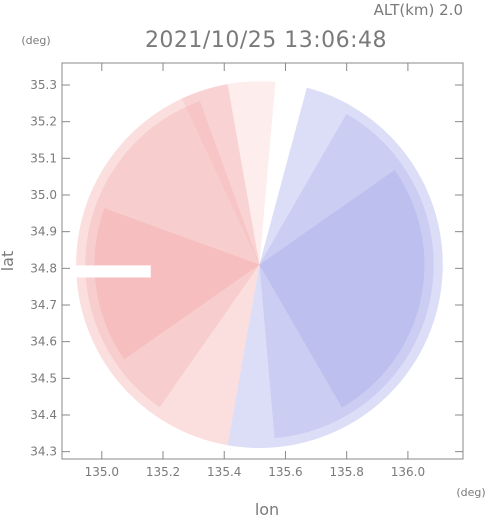 The height and width of the screenshot is (521, 491). Describe the element at coordinates (228, 173) in the screenshot. I see `sector-positive-north` at that location.